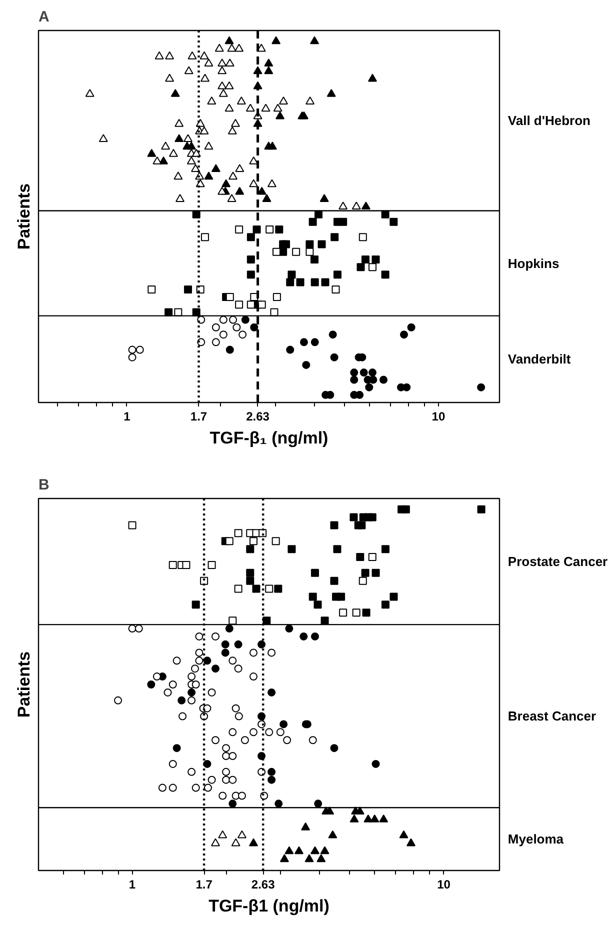  I want to click on text: Prostate Cancer, so click(558, 562).